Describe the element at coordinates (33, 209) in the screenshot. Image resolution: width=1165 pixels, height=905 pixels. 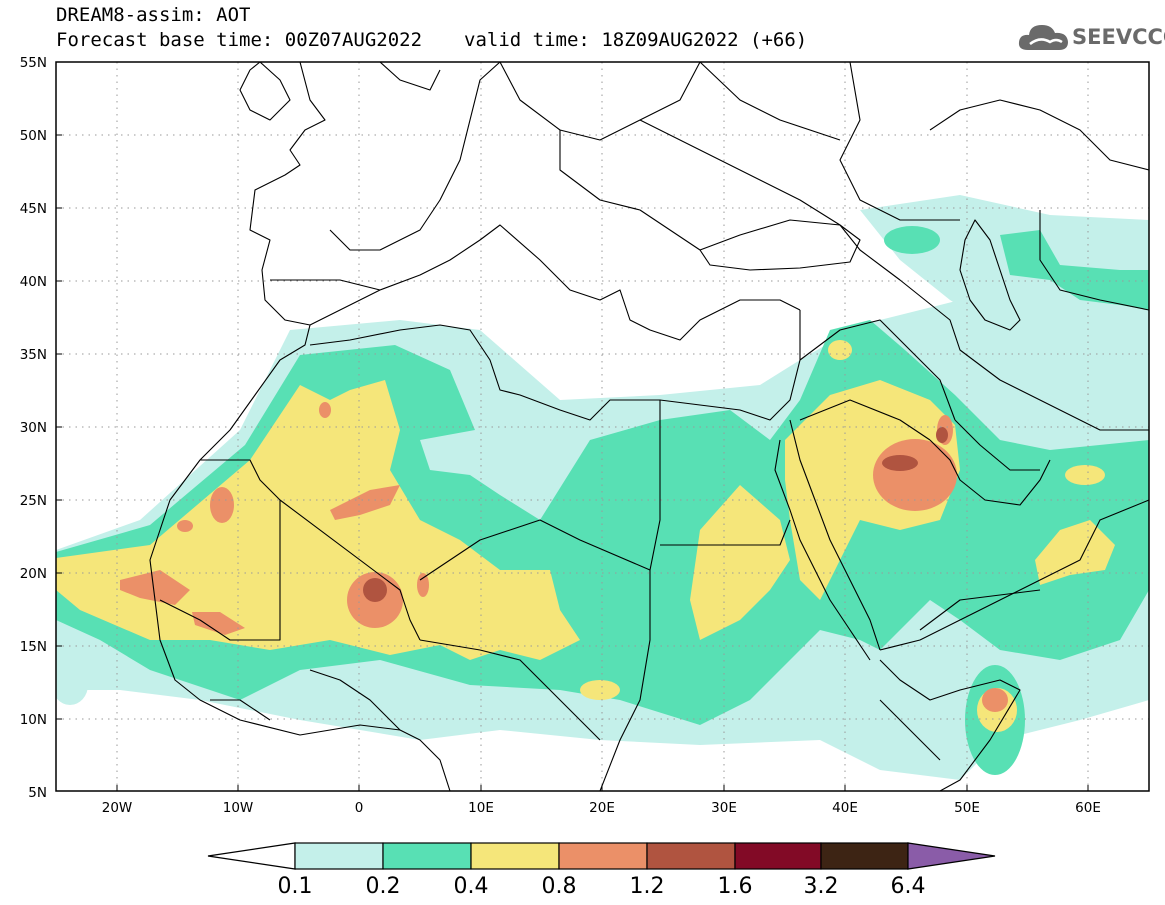
I see `lat-label: 45N` at that location.